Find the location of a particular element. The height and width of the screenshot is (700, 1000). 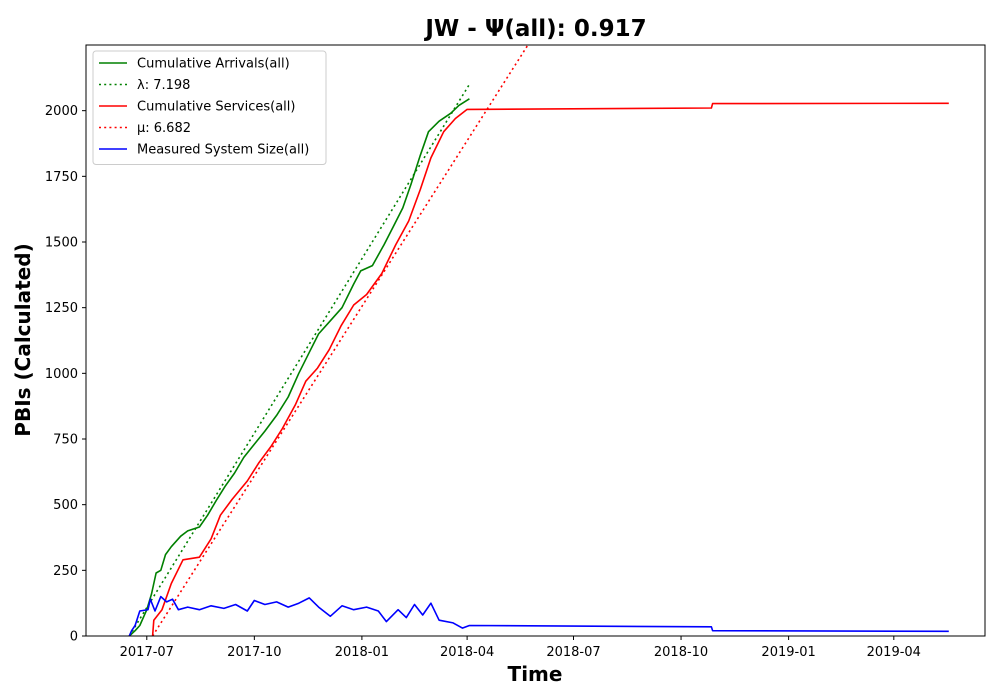

x-axis-title: Time is located at coordinates (535, 674).